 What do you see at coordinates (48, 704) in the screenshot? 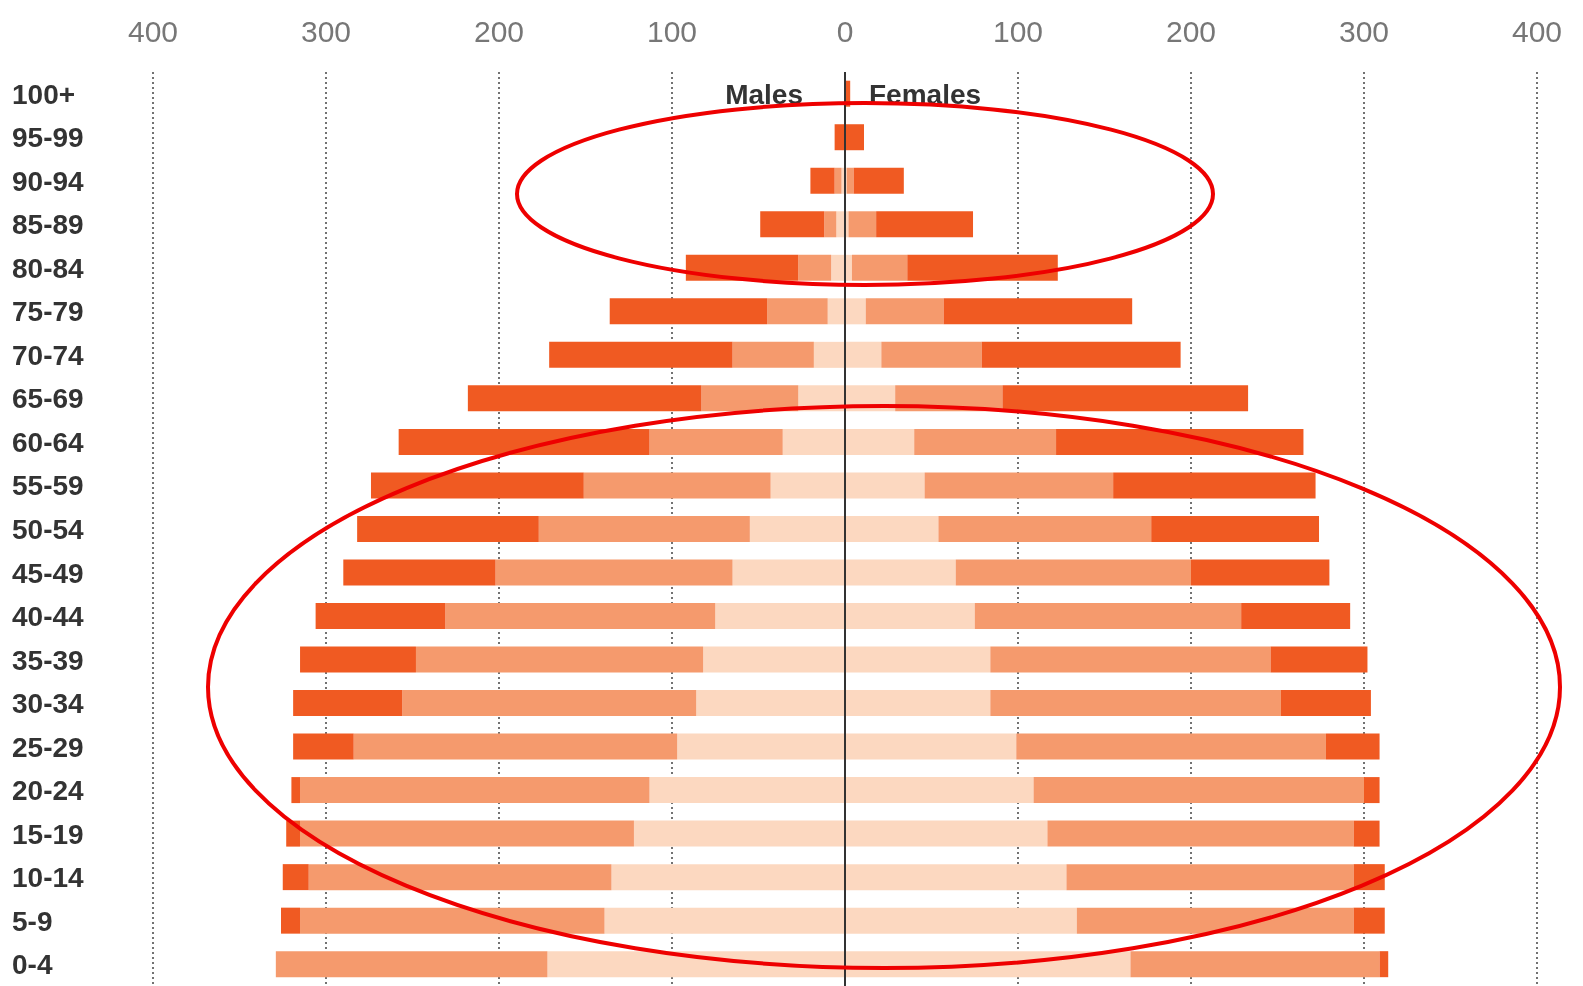
I see `y-tick-label: 30-34` at bounding box center [48, 704].